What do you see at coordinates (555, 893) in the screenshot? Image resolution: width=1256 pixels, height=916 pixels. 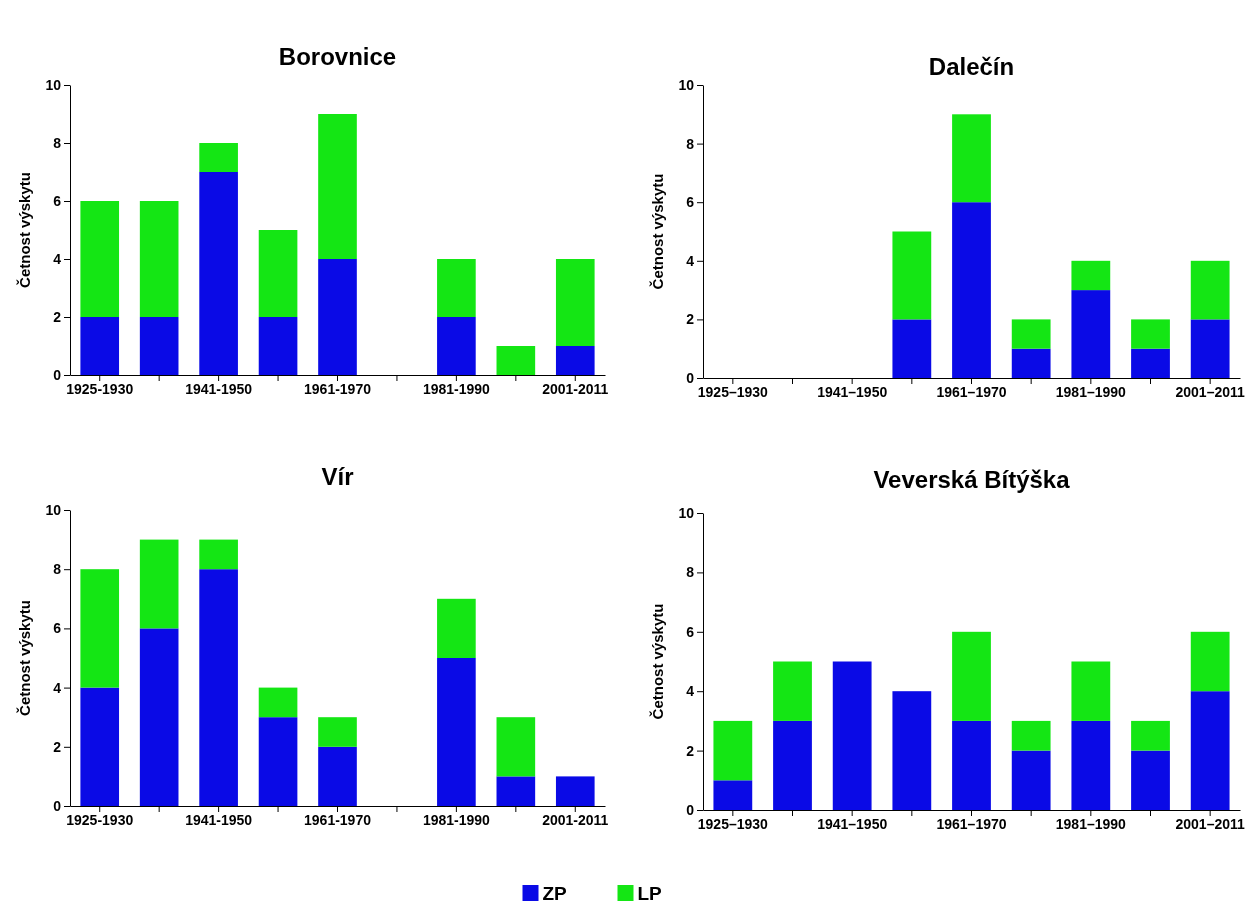 I see `legend-label: ZP` at bounding box center [555, 893].